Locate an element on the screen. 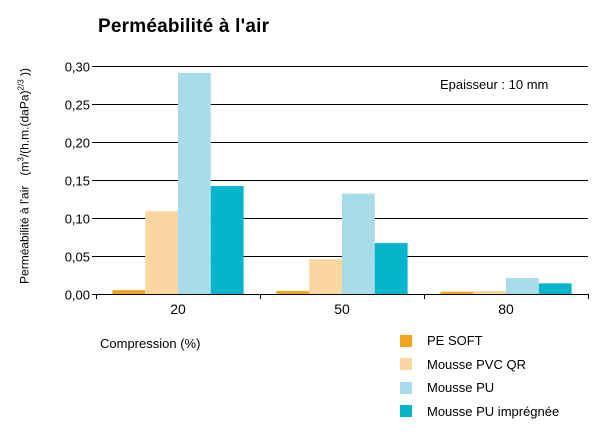  y-tick-label: 0,20 is located at coordinates (77, 143).